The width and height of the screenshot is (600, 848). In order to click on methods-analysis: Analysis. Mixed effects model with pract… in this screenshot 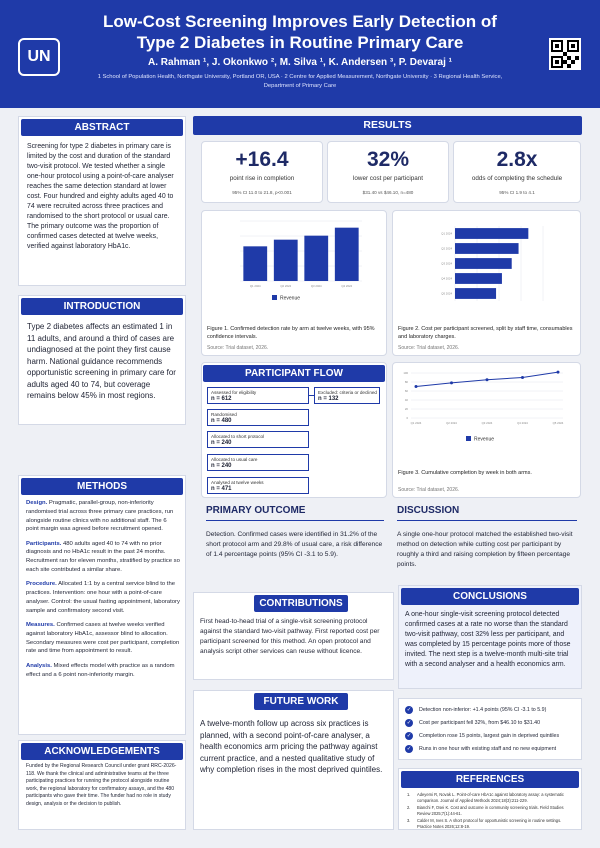, I will do `click(100, 670)`.